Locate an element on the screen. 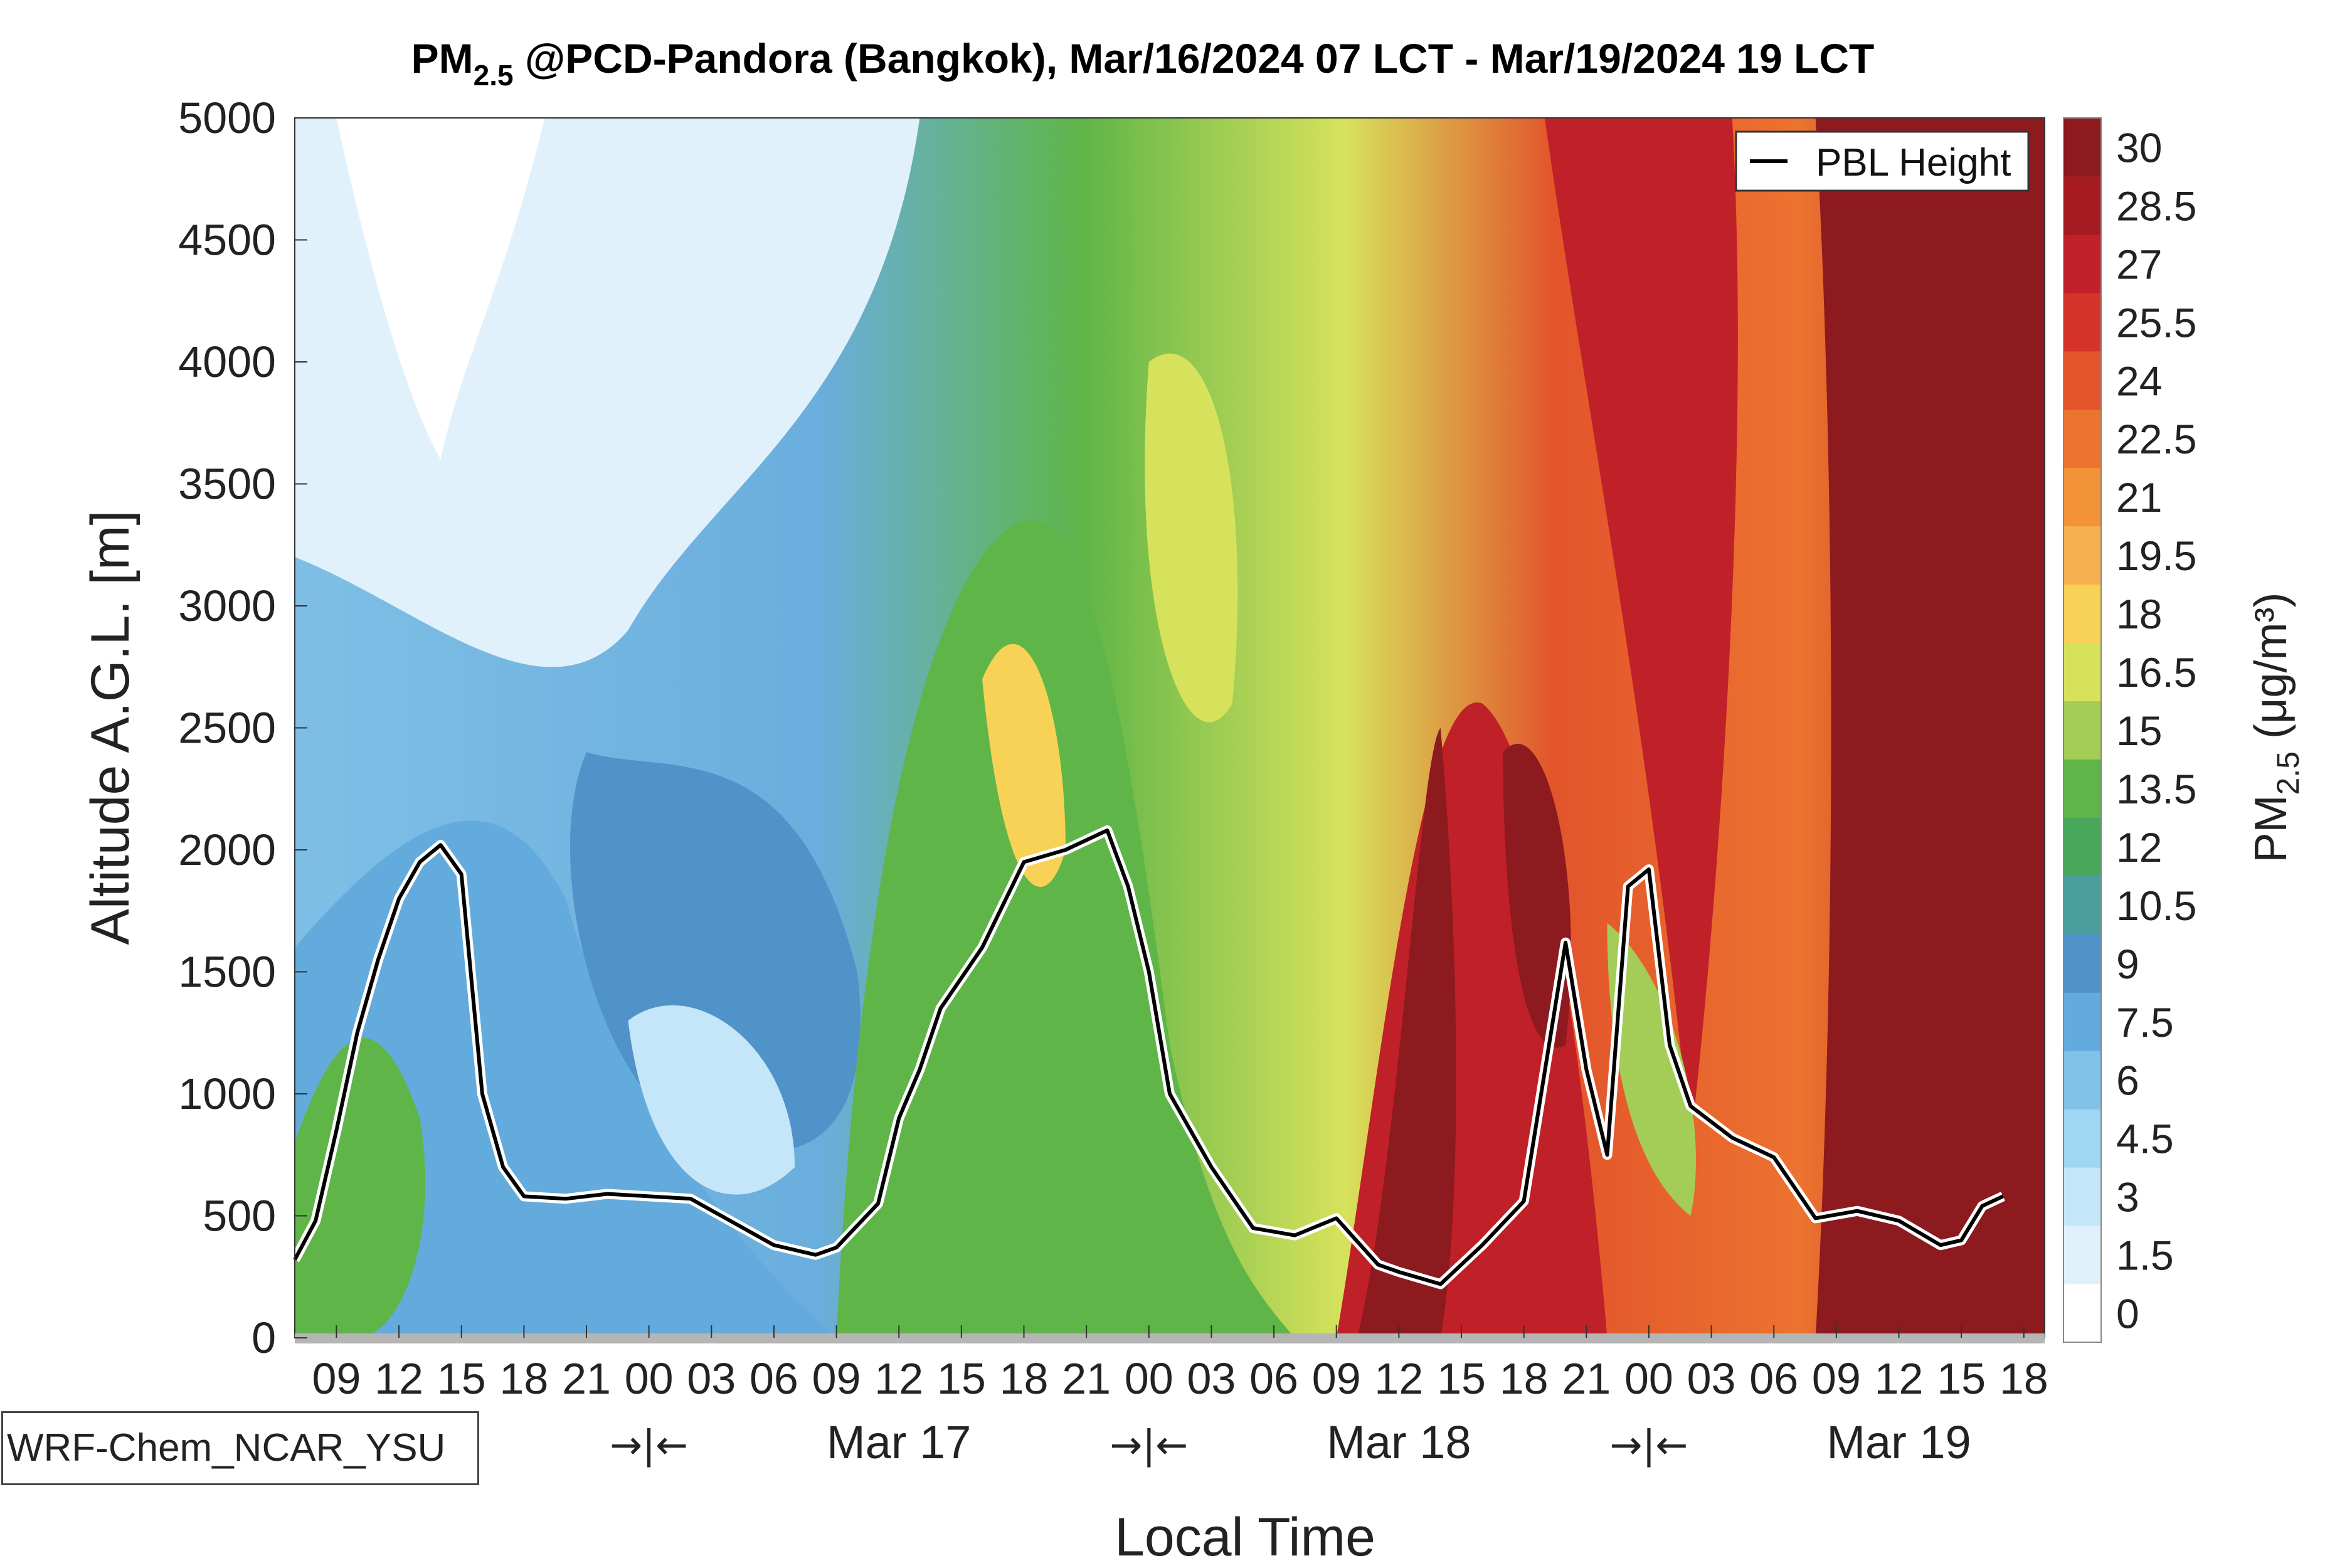 This screenshot has height=1568, width=2352. colorbar-tick-label: 21 is located at coordinates (2139, 497).